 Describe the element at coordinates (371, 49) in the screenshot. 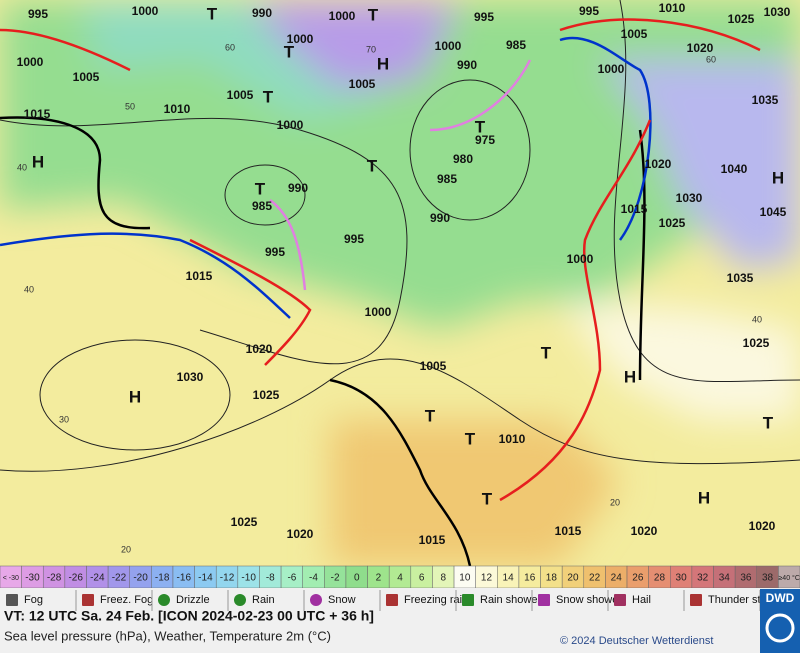

I see `temperature-label: 70` at that location.